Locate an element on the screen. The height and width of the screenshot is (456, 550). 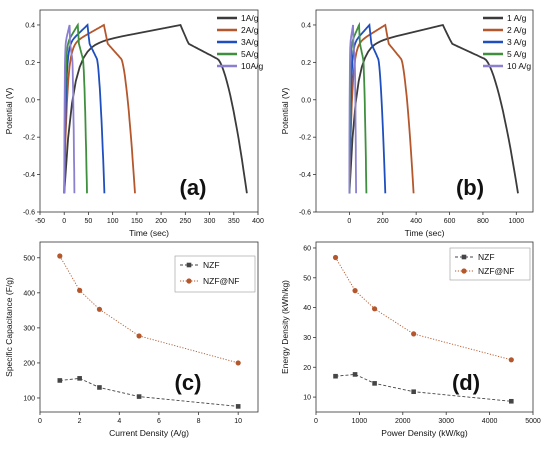
series-line-10A-g is located at coordinates (352, 109).